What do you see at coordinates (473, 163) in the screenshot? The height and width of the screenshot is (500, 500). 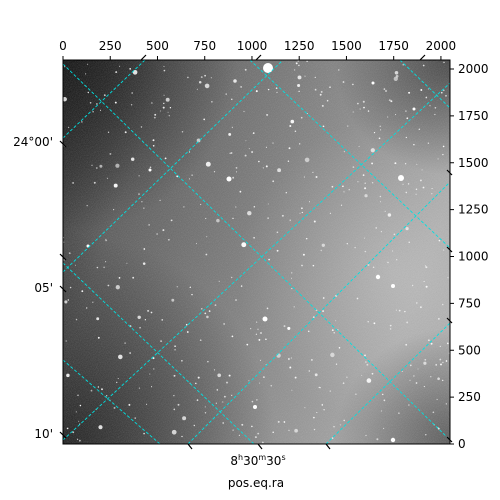 I see `right-tick-label-6: 1500` at bounding box center [473, 163].